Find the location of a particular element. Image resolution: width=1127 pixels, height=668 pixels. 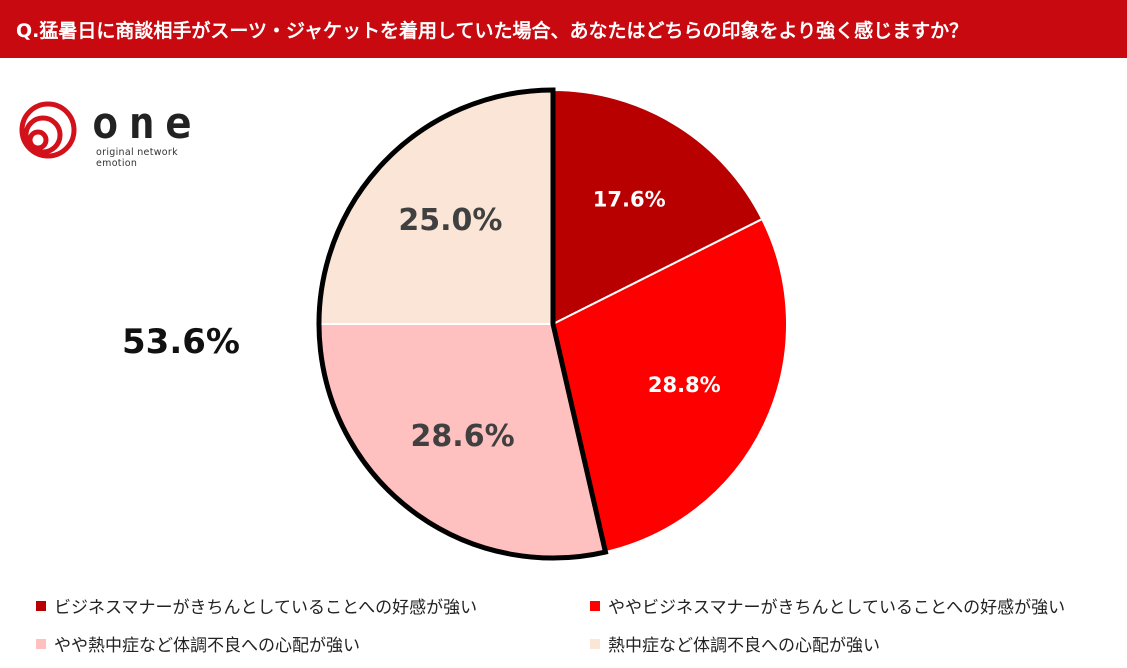

legend-label: ビジネスマナーがきちんとしていることへの好感が強い is located at coordinates (266, 608).